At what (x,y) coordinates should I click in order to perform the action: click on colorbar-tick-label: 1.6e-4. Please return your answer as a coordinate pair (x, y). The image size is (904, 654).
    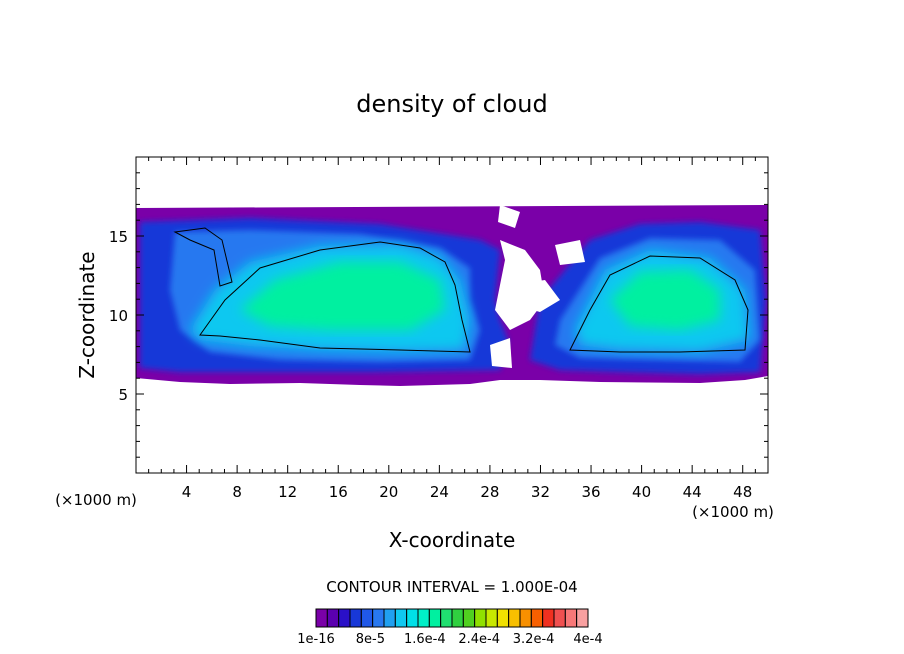
    Looking at the image, I should click on (425, 639).